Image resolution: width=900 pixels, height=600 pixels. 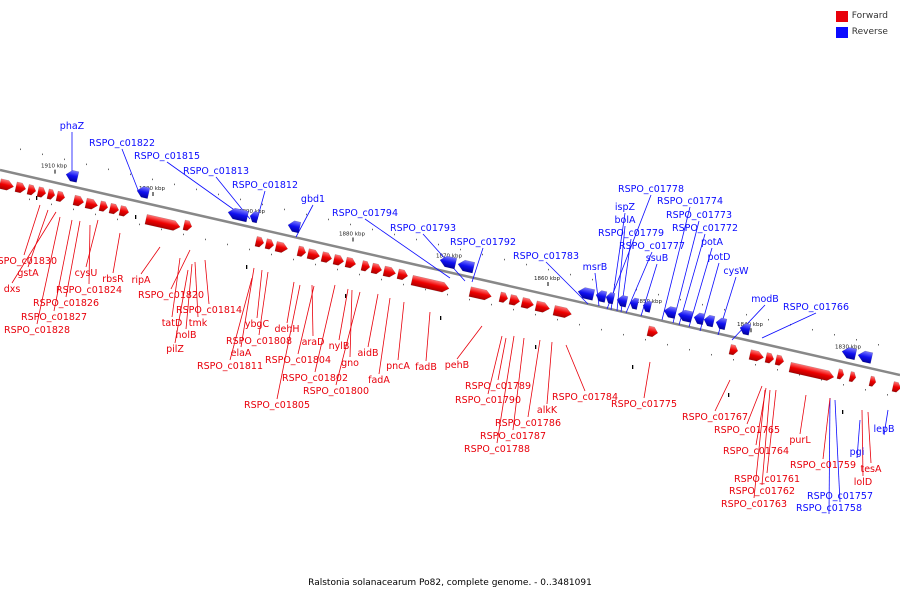 What do you see at coordinates (12, 289) in the screenshot?
I see `gene-label-dxs: dxs` at bounding box center [12, 289].